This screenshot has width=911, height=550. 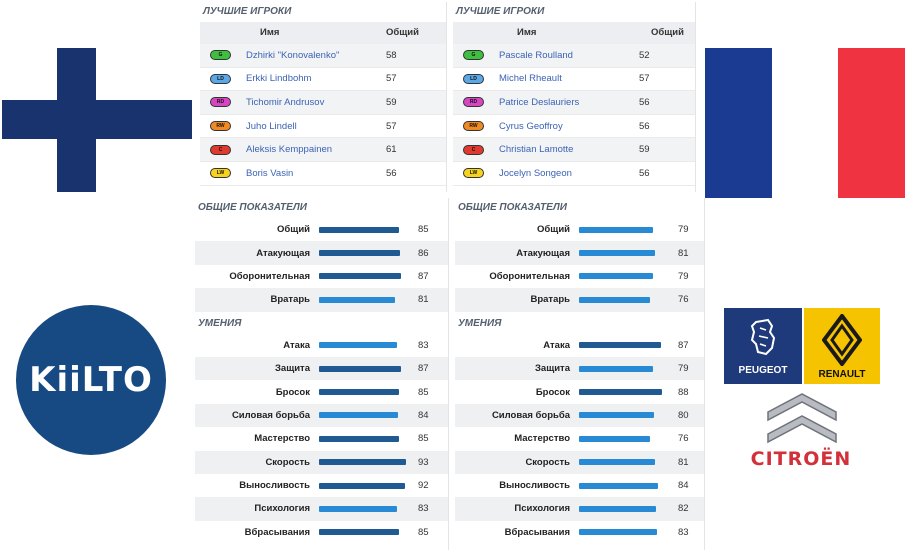 What do you see at coordinates (535, 173) in the screenshot?
I see `player-name-link: Jocelyn Songeon` at bounding box center [535, 173].